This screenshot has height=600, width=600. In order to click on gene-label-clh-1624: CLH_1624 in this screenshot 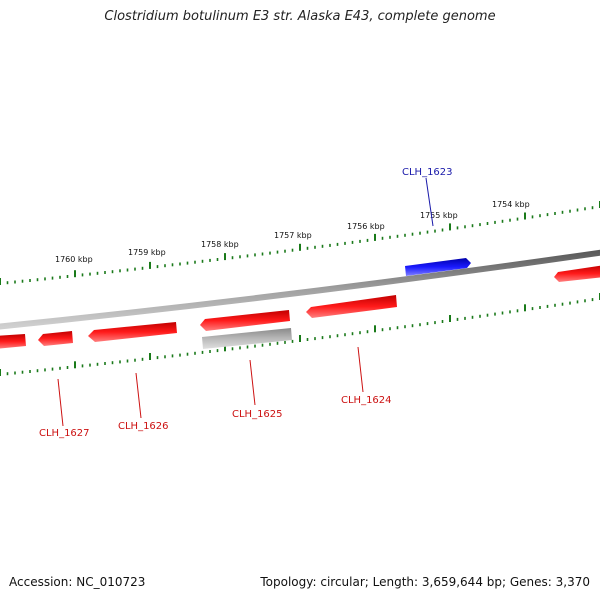, I will do `click(366, 400)`.